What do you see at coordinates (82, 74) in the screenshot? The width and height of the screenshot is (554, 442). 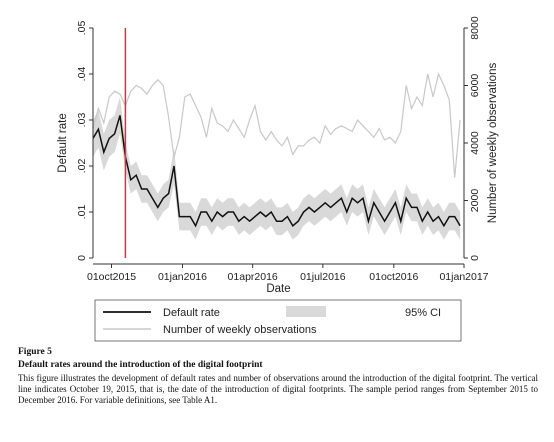 I see `y-left-tick-label: .04` at bounding box center [82, 74].